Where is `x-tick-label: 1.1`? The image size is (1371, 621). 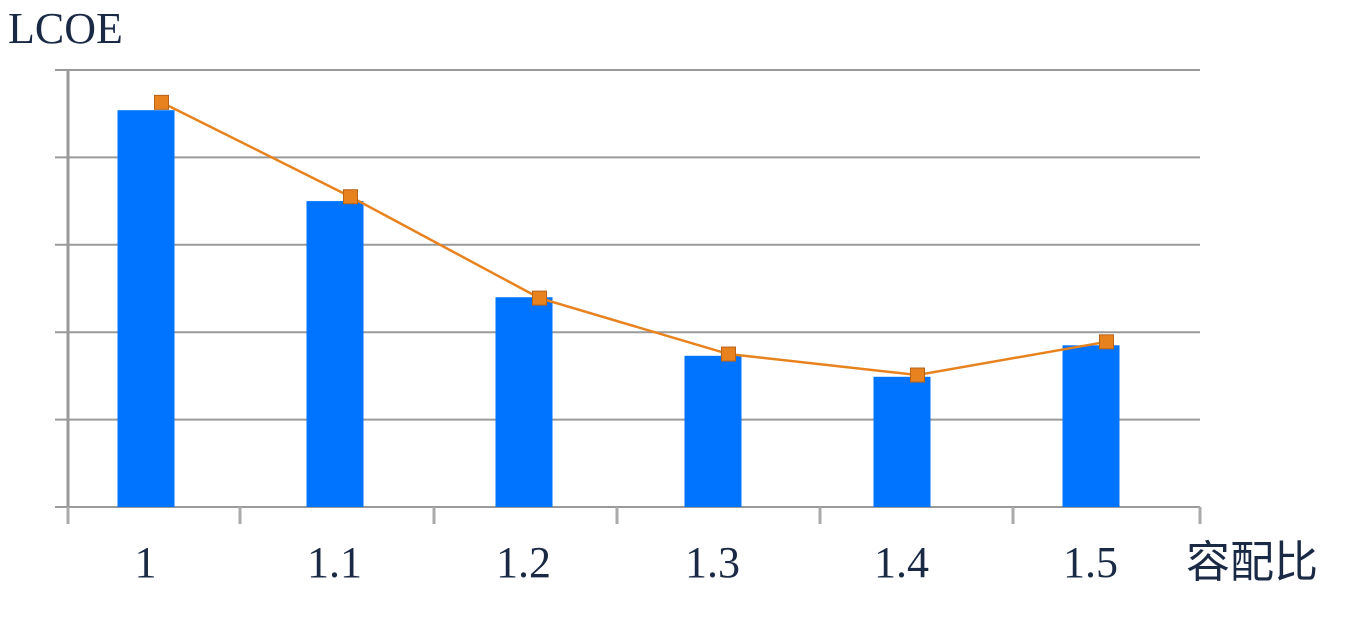
x-tick-label: 1.1 is located at coordinates (334, 562).